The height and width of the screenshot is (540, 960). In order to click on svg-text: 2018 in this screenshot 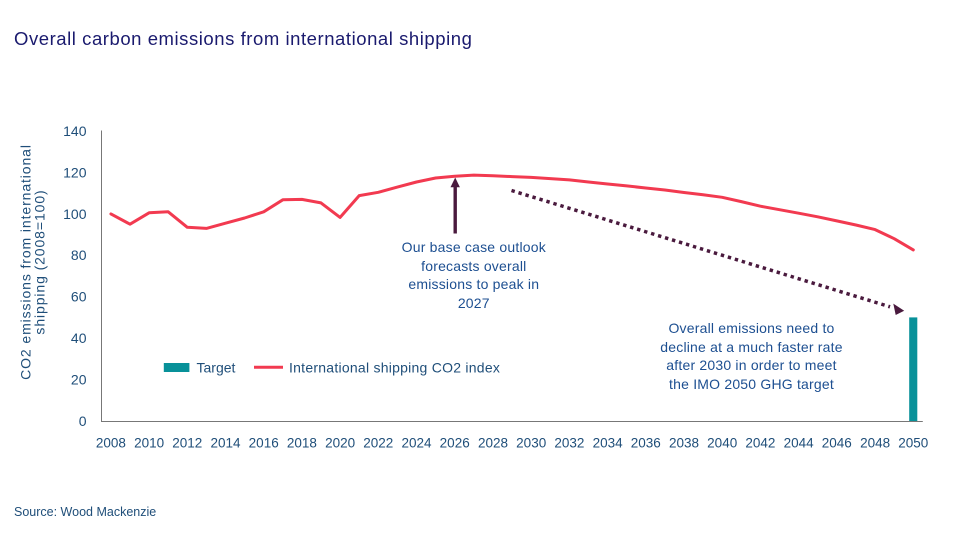, I will do `click(302, 443)`.